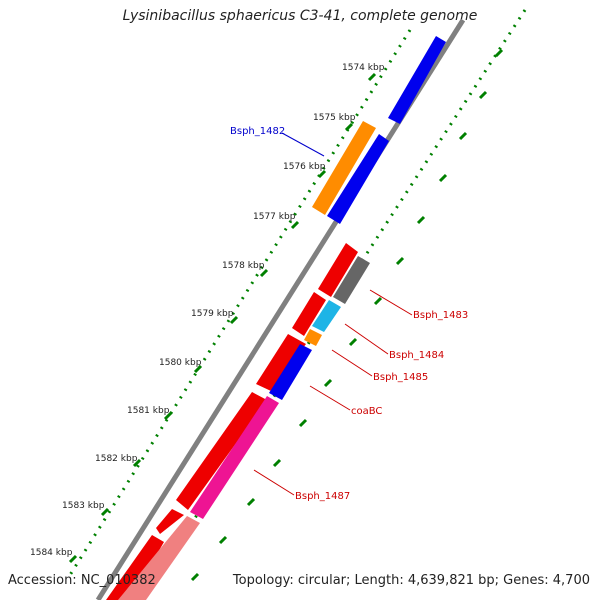 This screenshot has width=600, height=600. Describe the element at coordinates (363, 68) in the screenshot. I see `tick-label-1574: 1574 kbp` at that location.